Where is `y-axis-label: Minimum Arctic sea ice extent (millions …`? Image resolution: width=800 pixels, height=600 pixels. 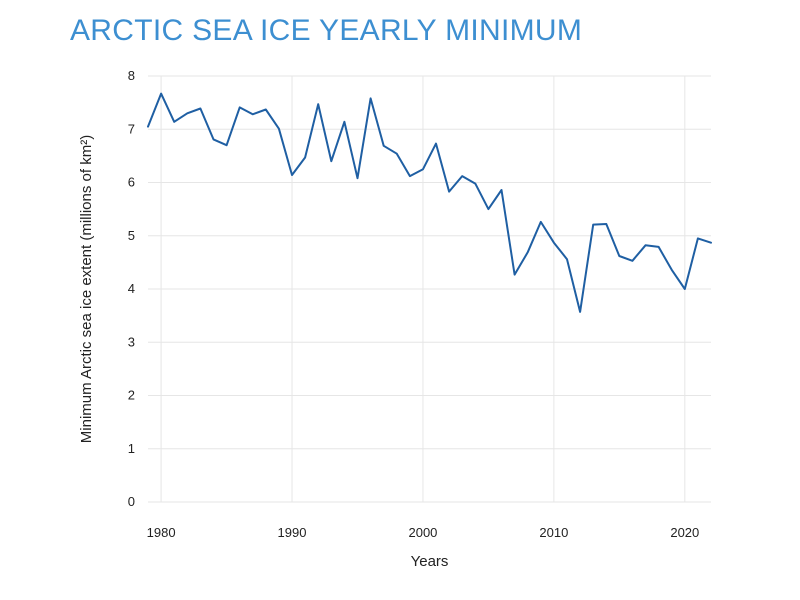 y-axis-label: Minimum Arctic sea ice extent (millions … is located at coordinates (86, 289).